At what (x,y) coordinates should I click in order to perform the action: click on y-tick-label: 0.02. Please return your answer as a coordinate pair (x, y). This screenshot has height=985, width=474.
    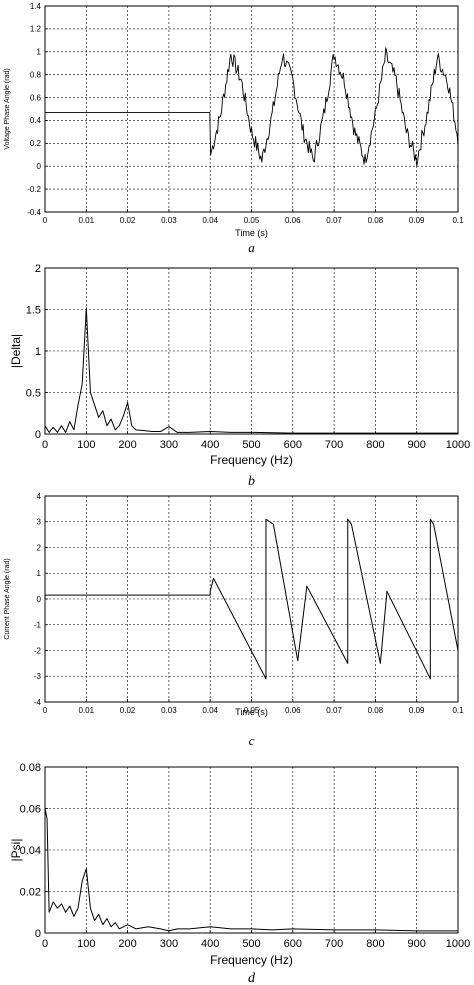
    Looking at the image, I should click on (30, 892).